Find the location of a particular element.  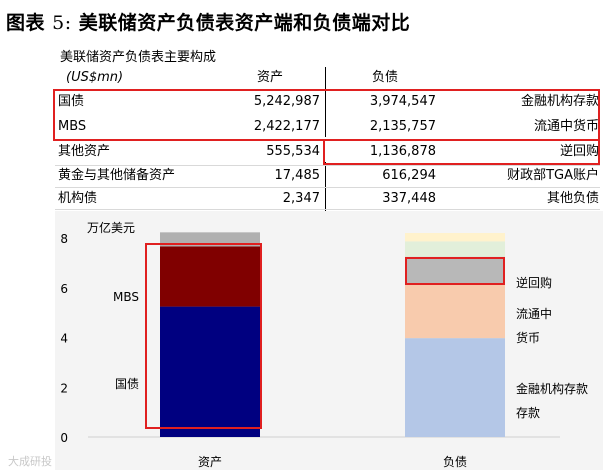

row-liability-name: 逆回购 is located at coordinates (579, 151).